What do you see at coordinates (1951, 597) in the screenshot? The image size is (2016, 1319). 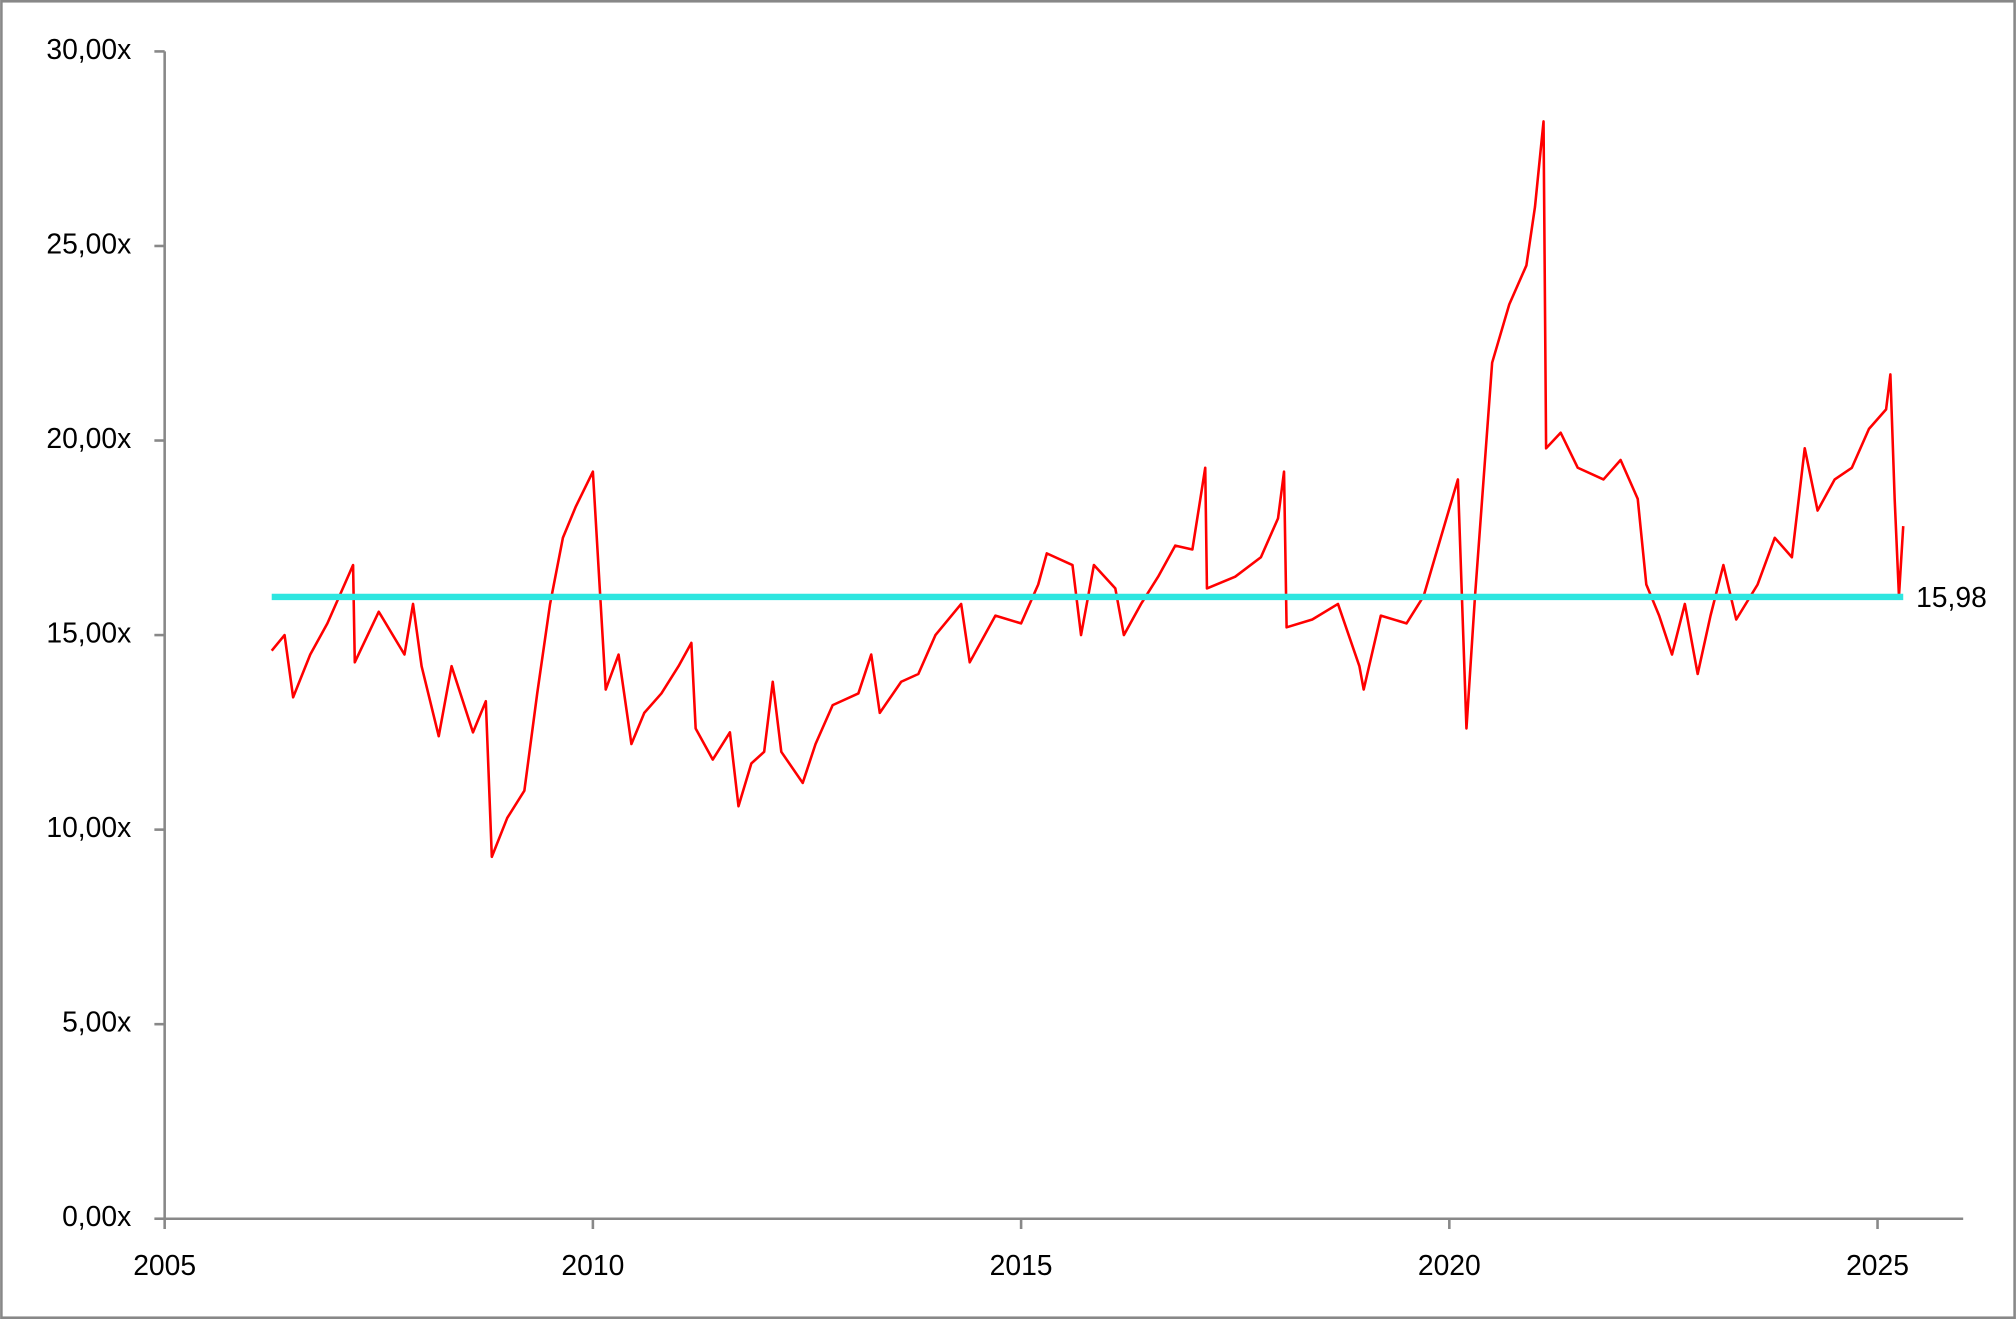 I see `average-label: 15,98` at bounding box center [1951, 597].